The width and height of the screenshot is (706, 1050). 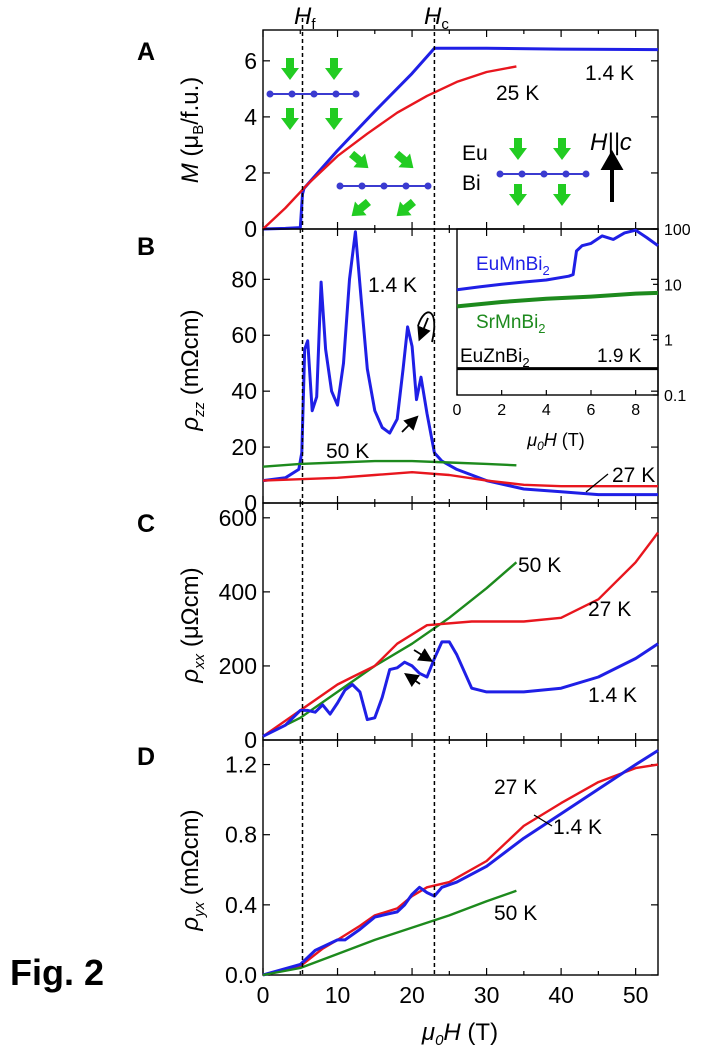 I want to click on inset-x-tick-label: 4, so click(x=546, y=410).